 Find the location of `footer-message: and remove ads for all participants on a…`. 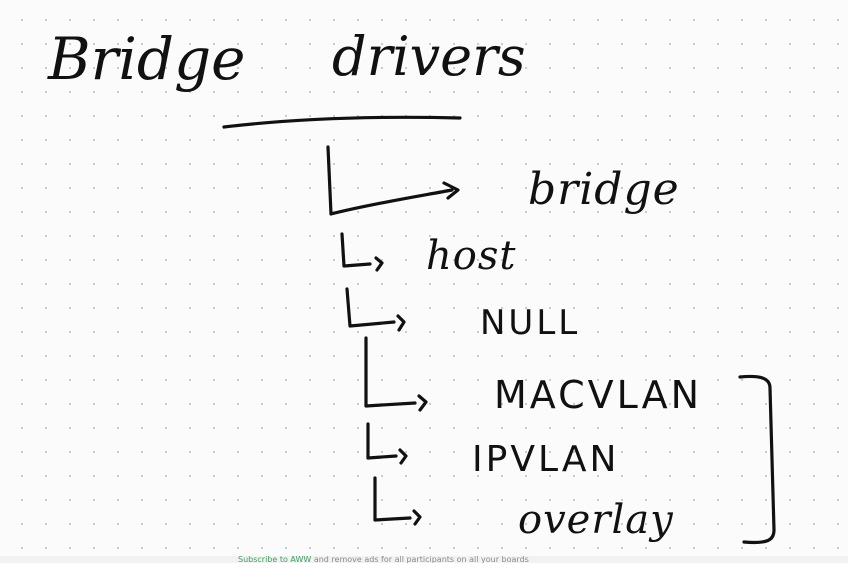

footer-message: and remove ads for all participants on a… is located at coordinates (421, 559).